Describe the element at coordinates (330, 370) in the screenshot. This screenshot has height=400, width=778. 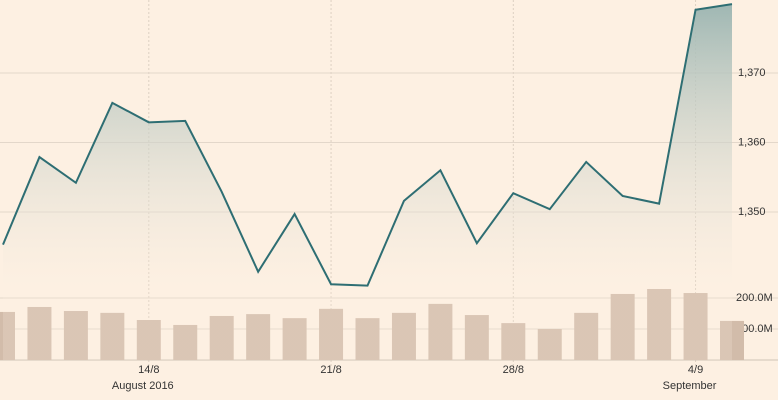
I see `x-tick-label: 21/8` at that location.